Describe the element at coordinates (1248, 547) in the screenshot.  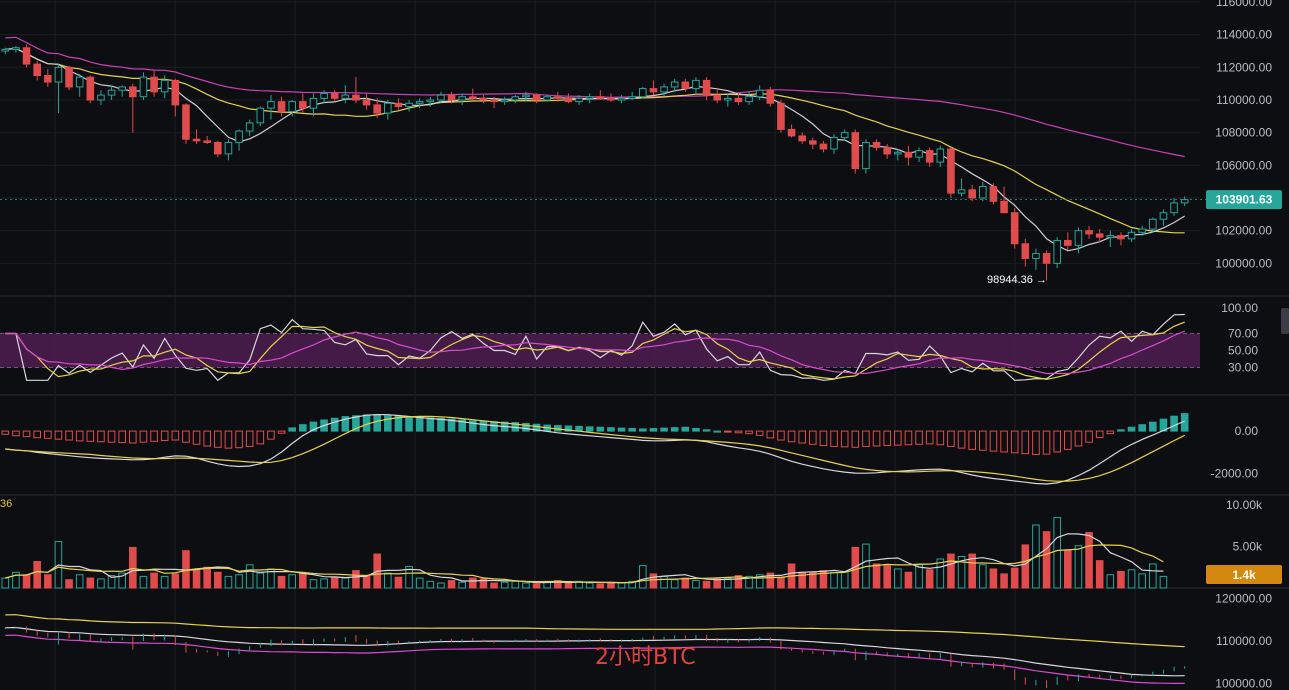
I see `volume-tick-label: 5.00k` at that location.